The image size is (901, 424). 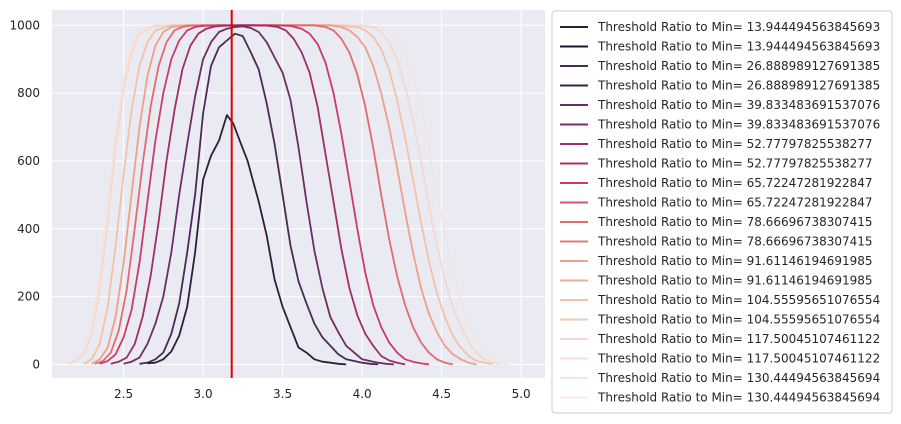 I want to click on x-tick-label: 4.5, so click(x=441, y=394).